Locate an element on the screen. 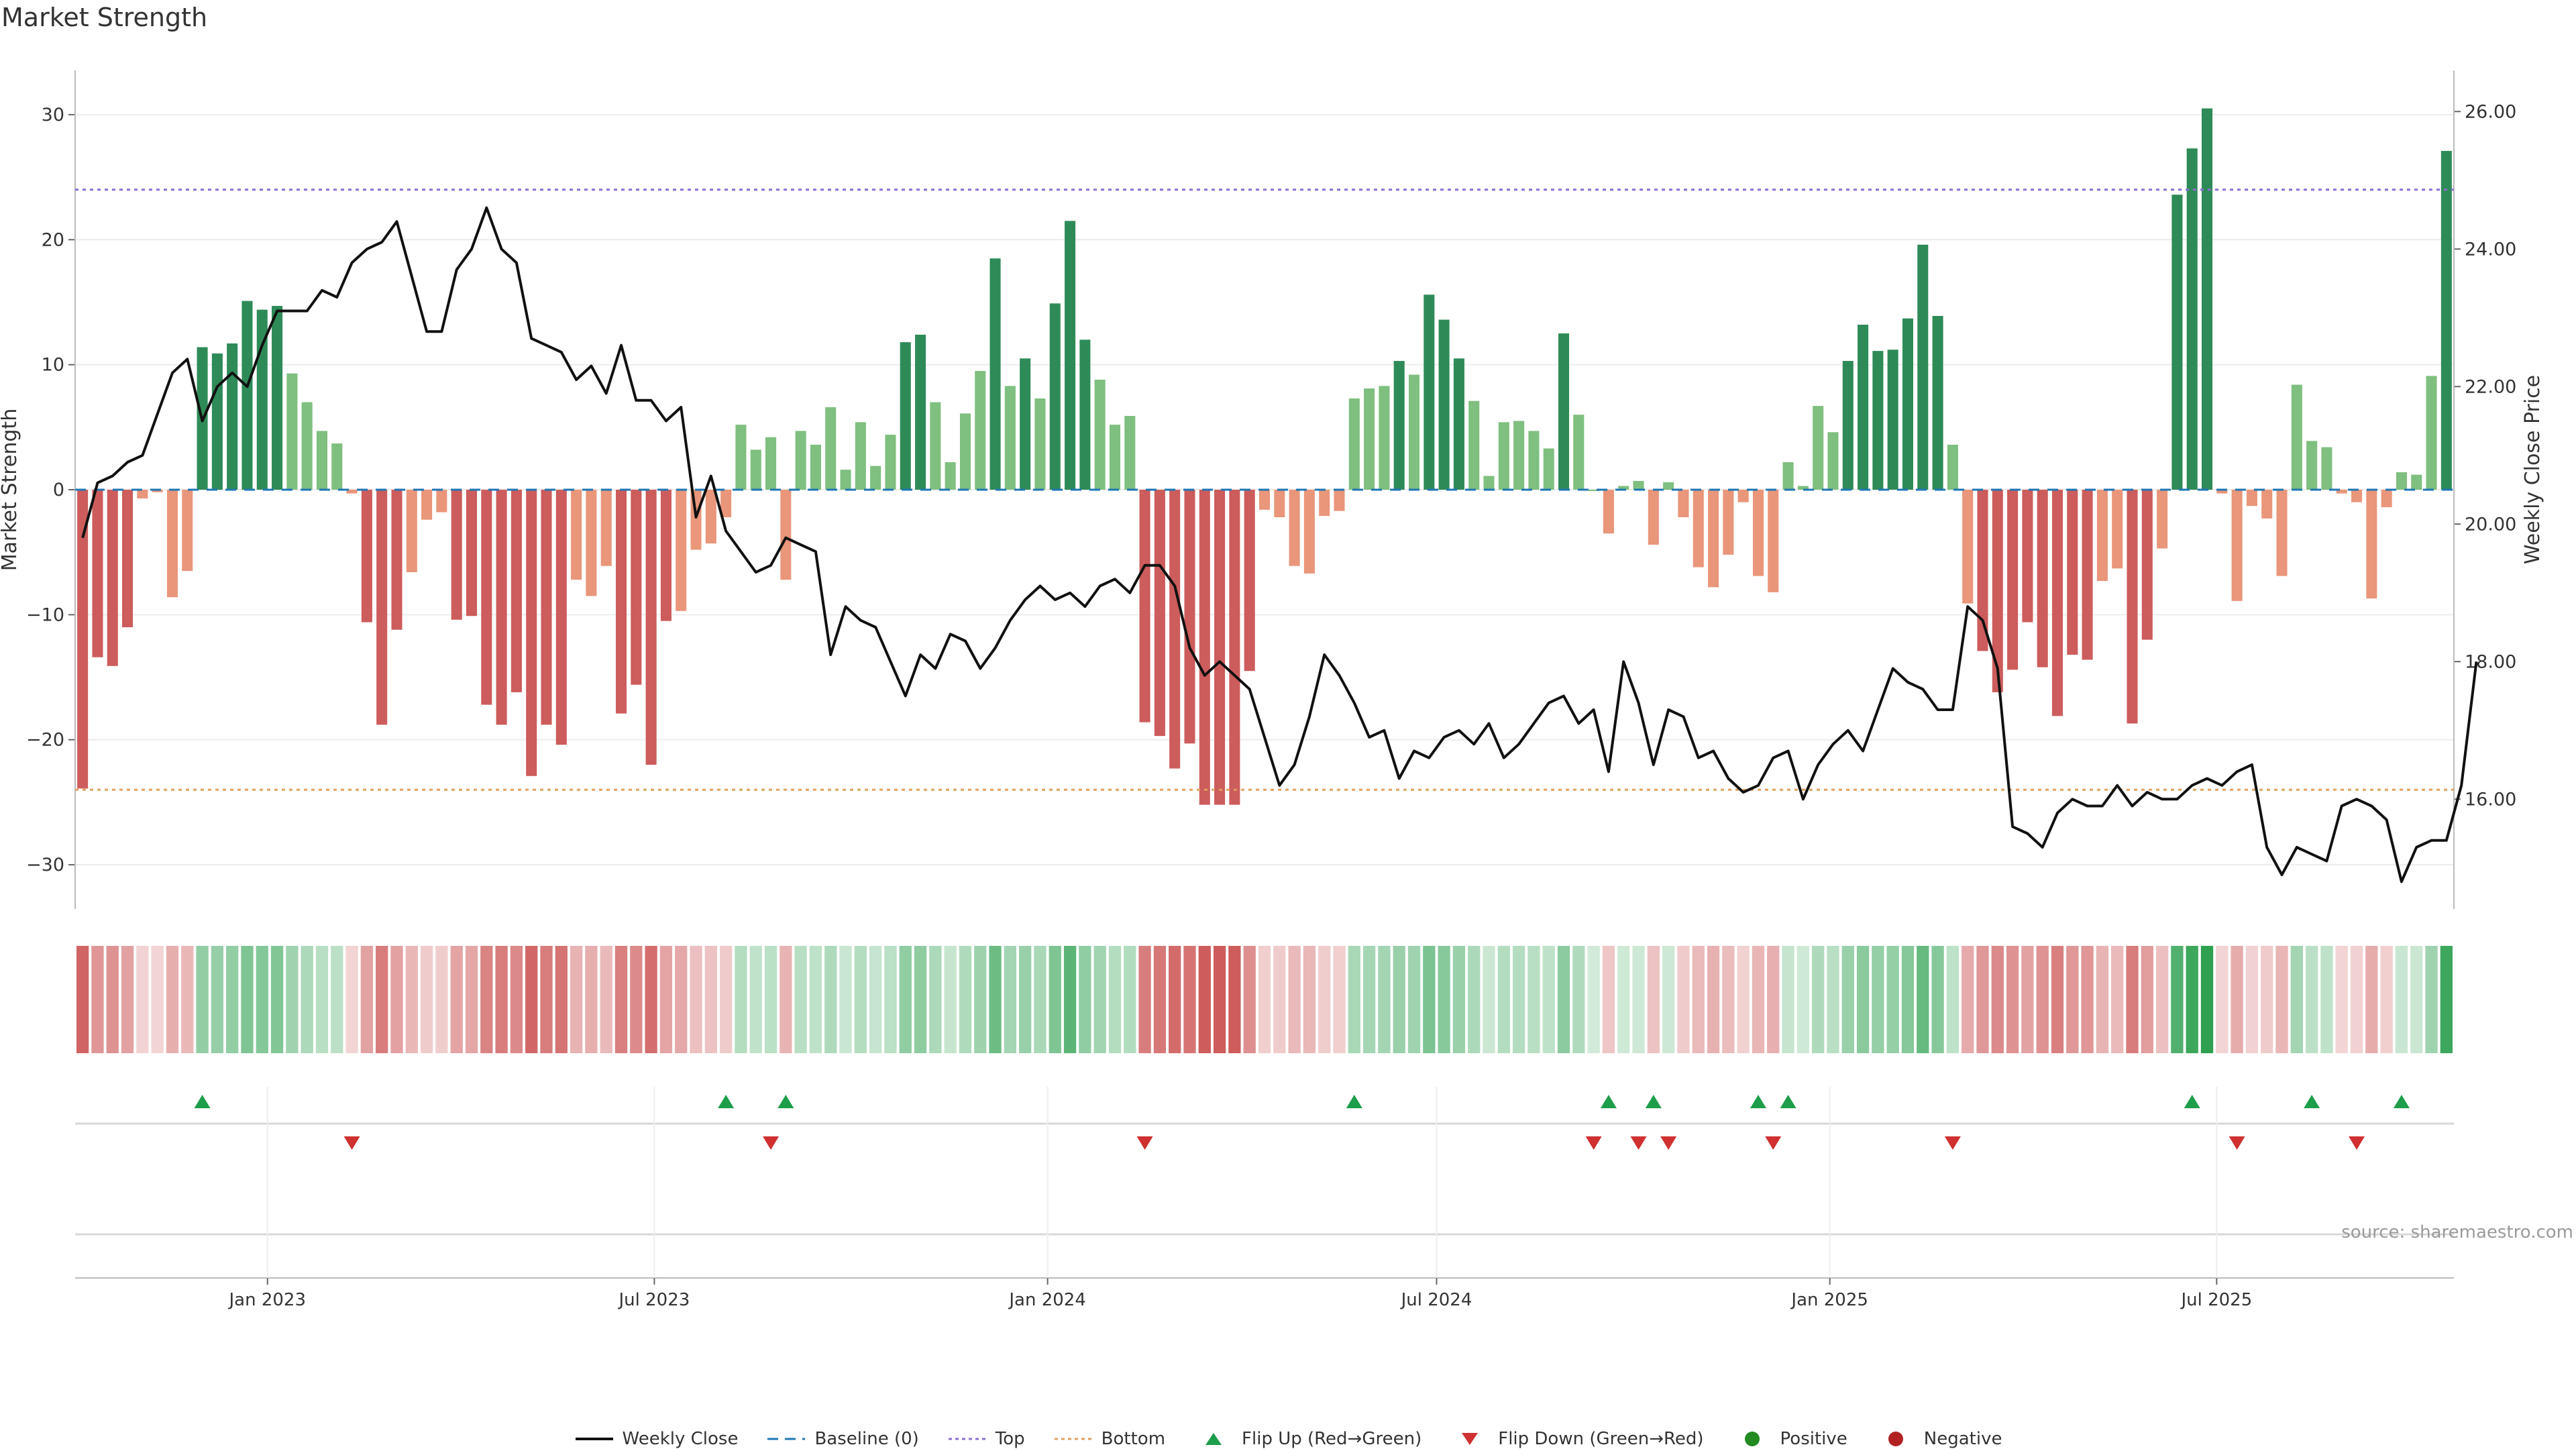 This screenshot has width=2576, height=1449. legend-item: Negative is located at coordinates (1939, 1439).